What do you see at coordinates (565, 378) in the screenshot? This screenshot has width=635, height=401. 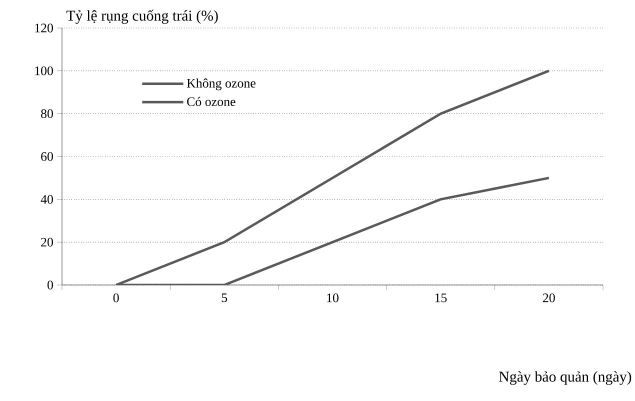 I see `x-axis-title: Ngày bảo quản (ngày)` at bounding box center [565, 378].